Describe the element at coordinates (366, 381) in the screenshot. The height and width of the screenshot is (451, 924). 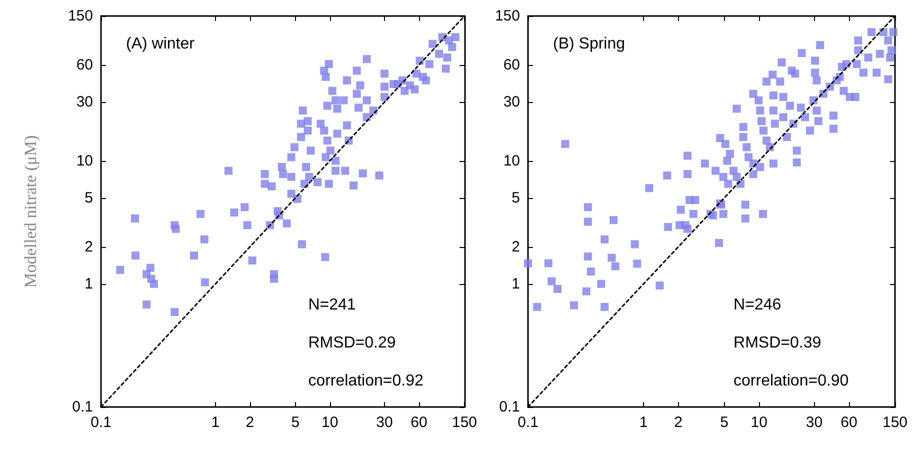
I see `annotation: correlation=0.92` at that location.